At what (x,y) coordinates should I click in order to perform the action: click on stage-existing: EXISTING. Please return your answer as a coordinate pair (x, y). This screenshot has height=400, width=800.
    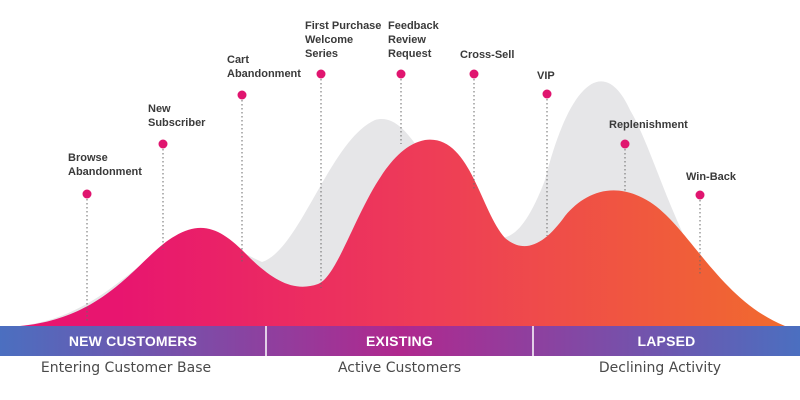
    Looking at the image, I should click on (399, 341).